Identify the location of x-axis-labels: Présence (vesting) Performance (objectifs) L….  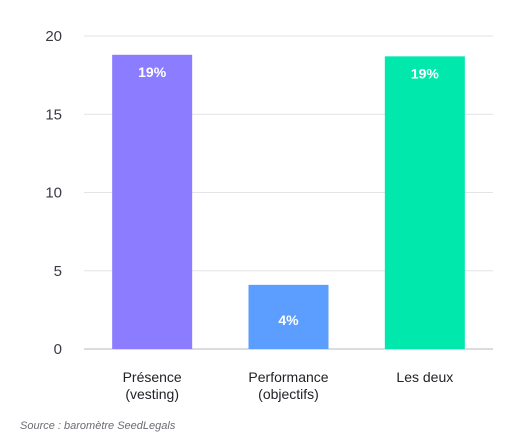
(288, 385).